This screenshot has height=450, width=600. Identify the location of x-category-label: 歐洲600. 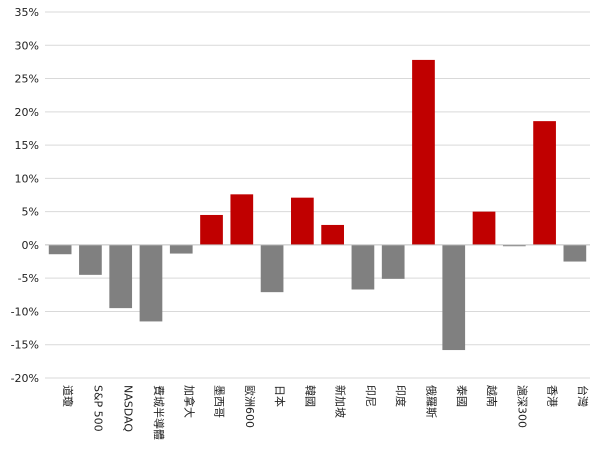
(250, 406).